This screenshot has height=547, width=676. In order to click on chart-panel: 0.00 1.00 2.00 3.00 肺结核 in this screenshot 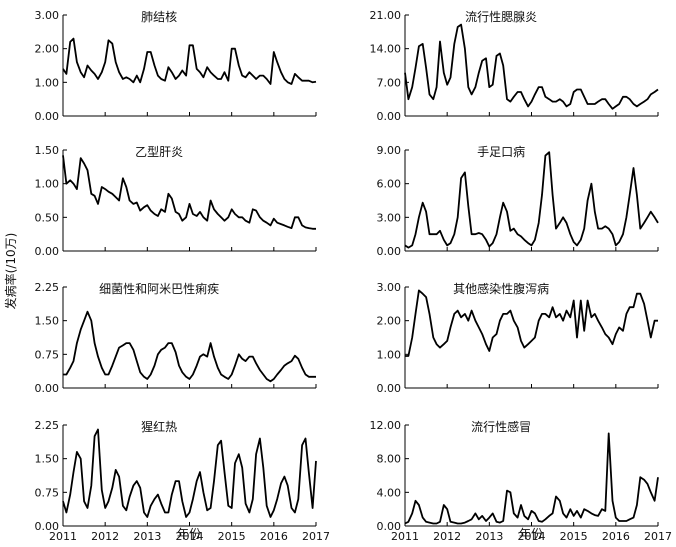, I will do `click(176, 66)`.